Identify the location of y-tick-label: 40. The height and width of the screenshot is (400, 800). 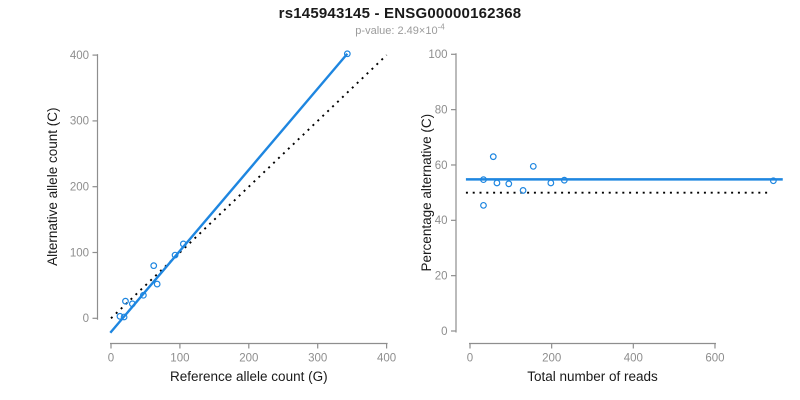
(441, 221).